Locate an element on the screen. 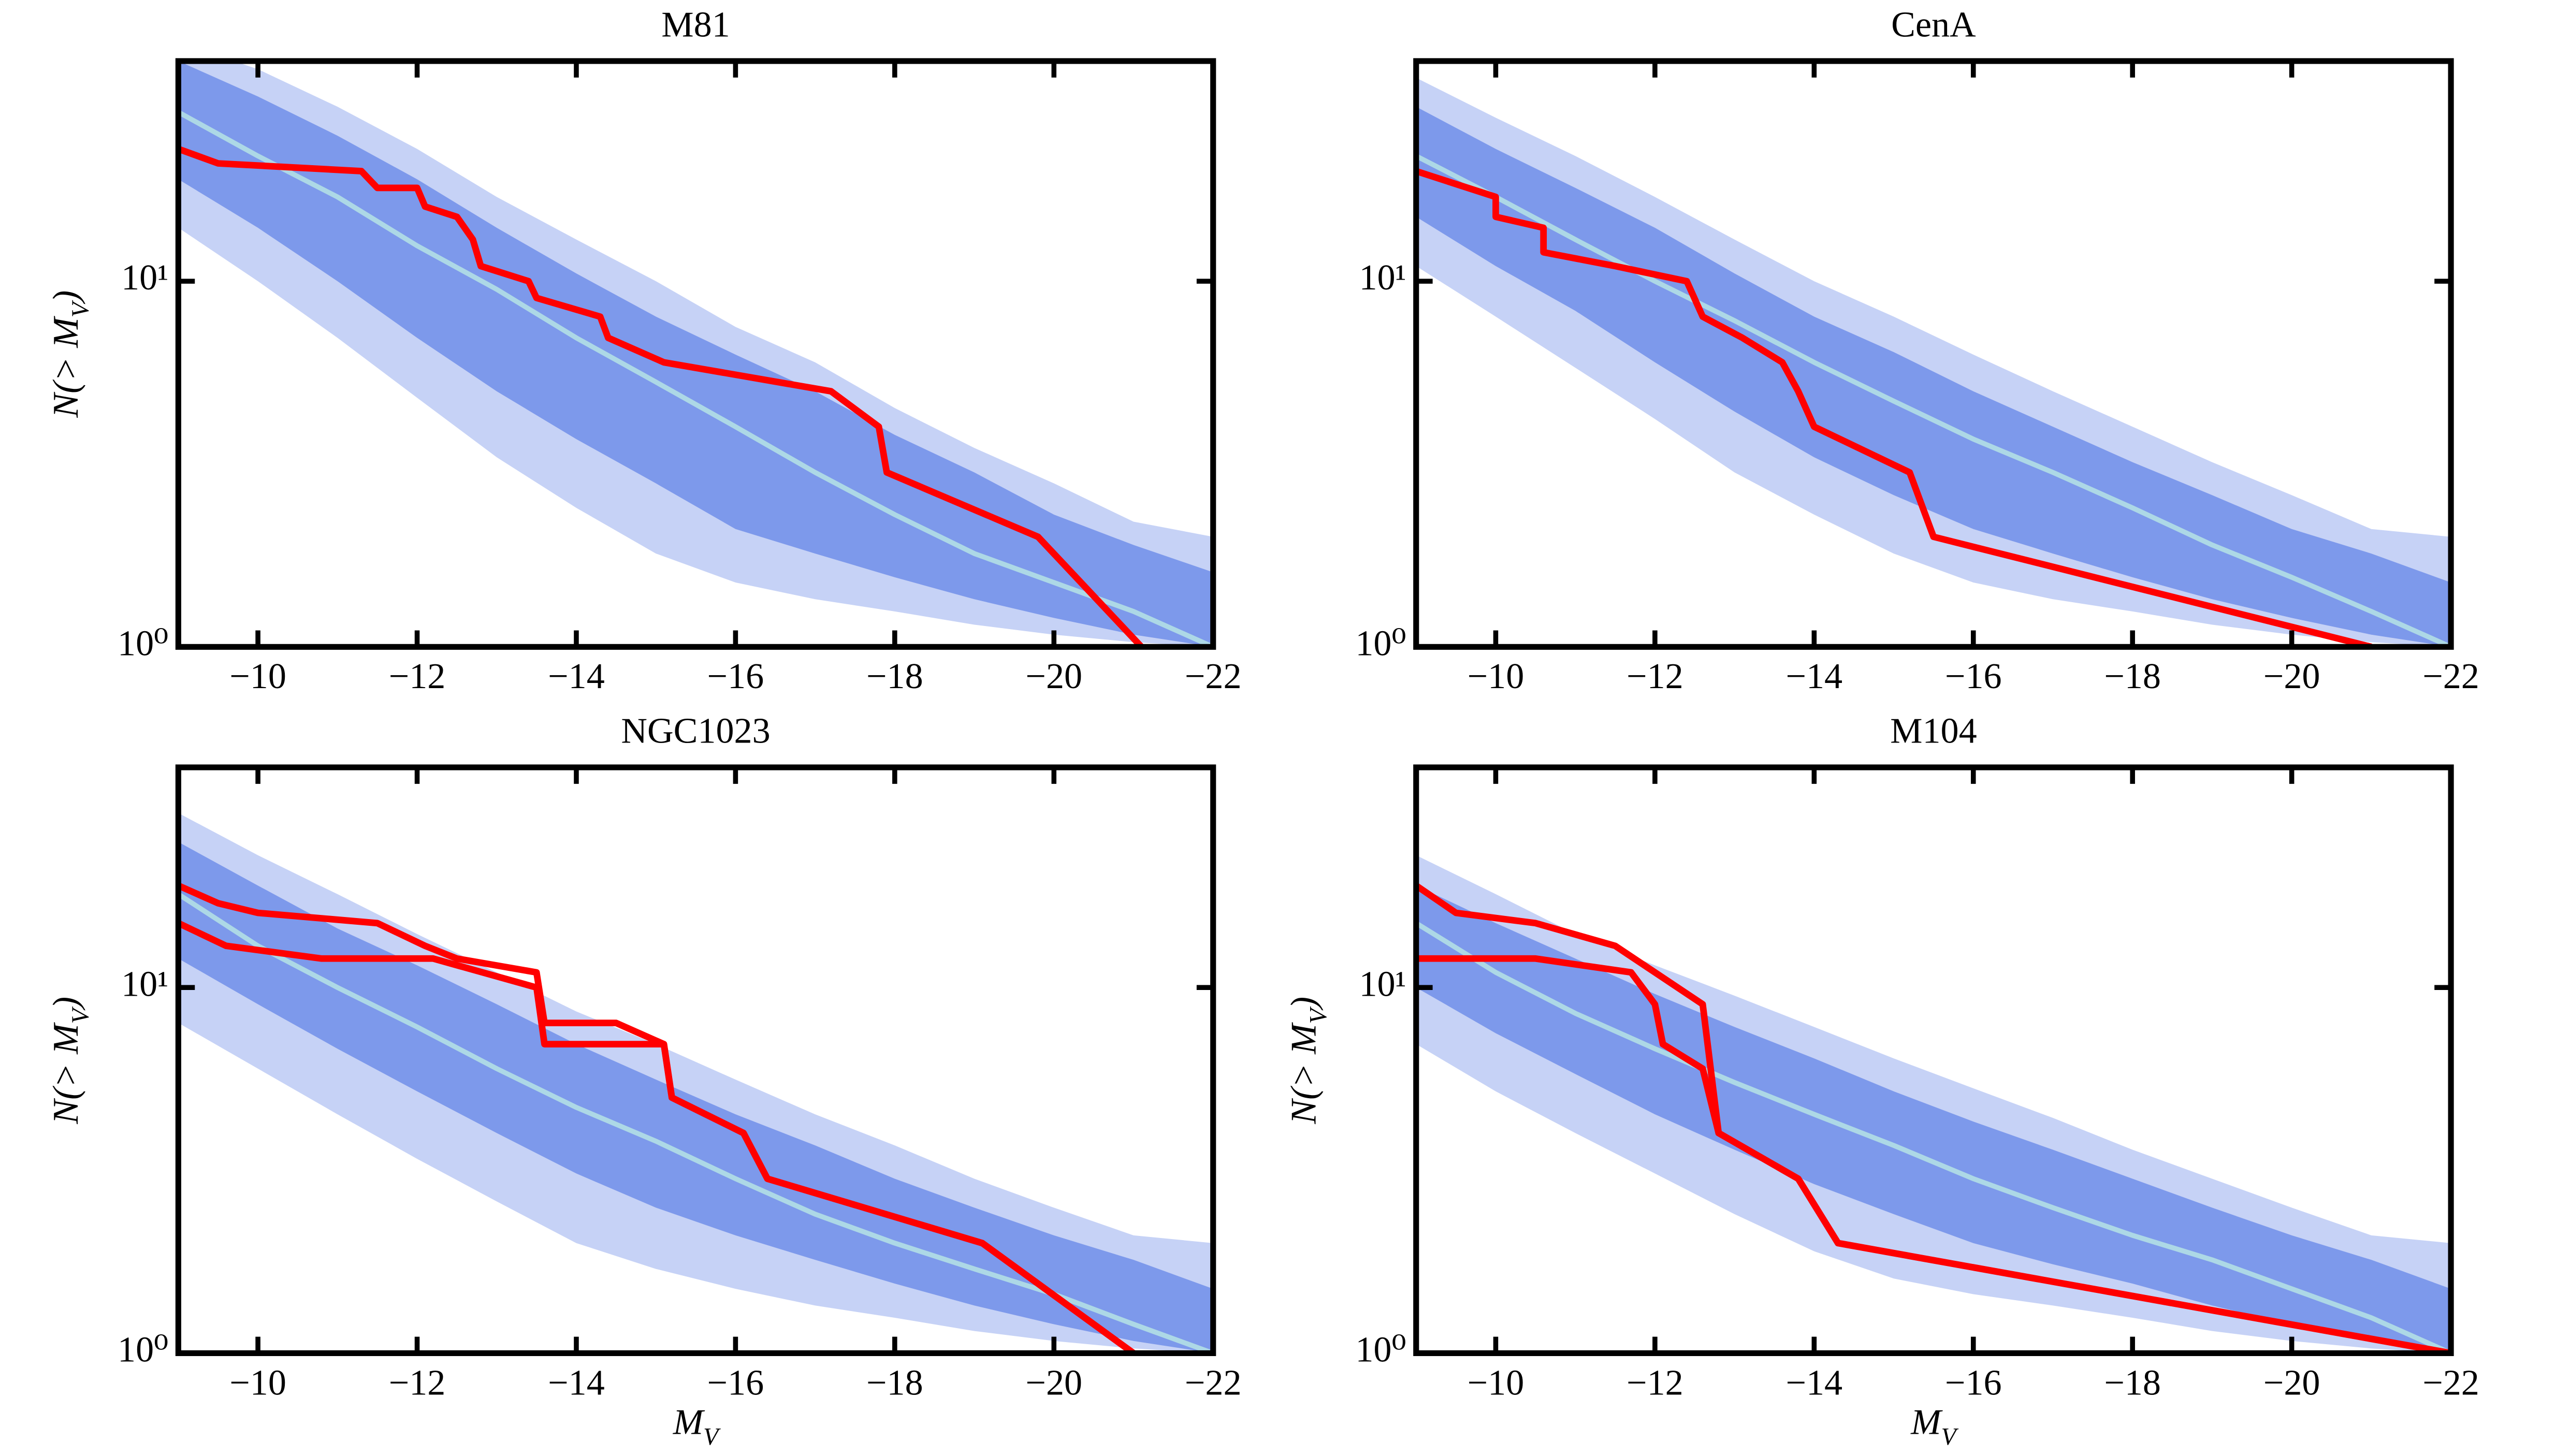 The width and height of the screenshot is (2555, 1456). panel-title: M81 is located at coordinates (695, 25).